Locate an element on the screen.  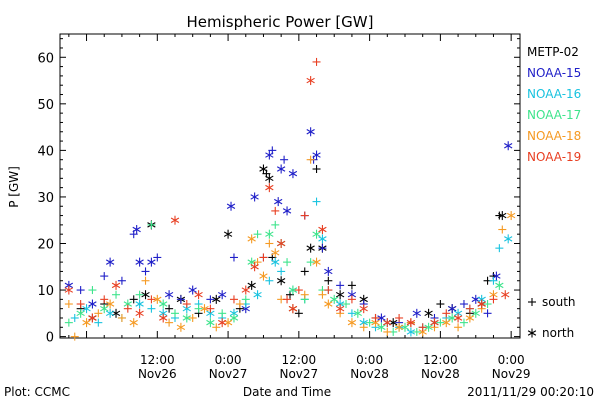
x-tick-date-label: Nov29 is located at coordinates (511, 374).